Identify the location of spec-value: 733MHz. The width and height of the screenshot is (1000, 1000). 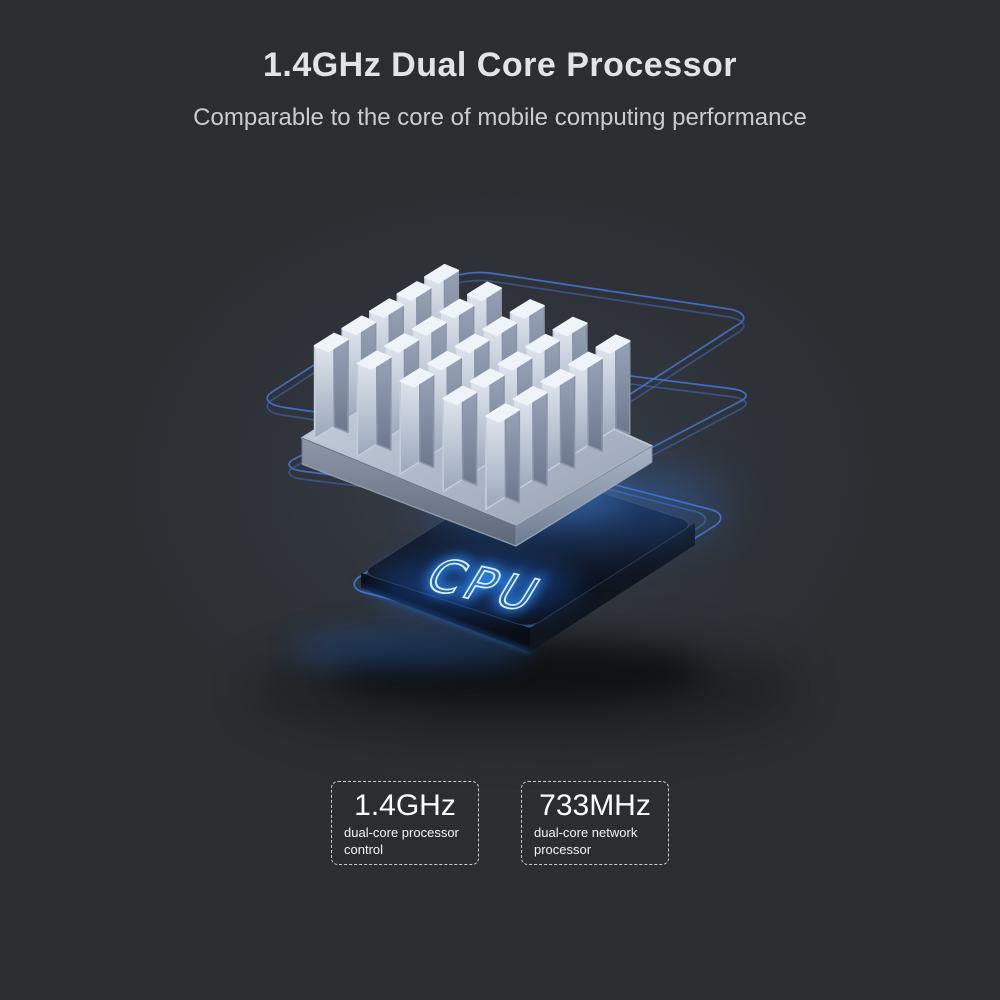
(595, 805).